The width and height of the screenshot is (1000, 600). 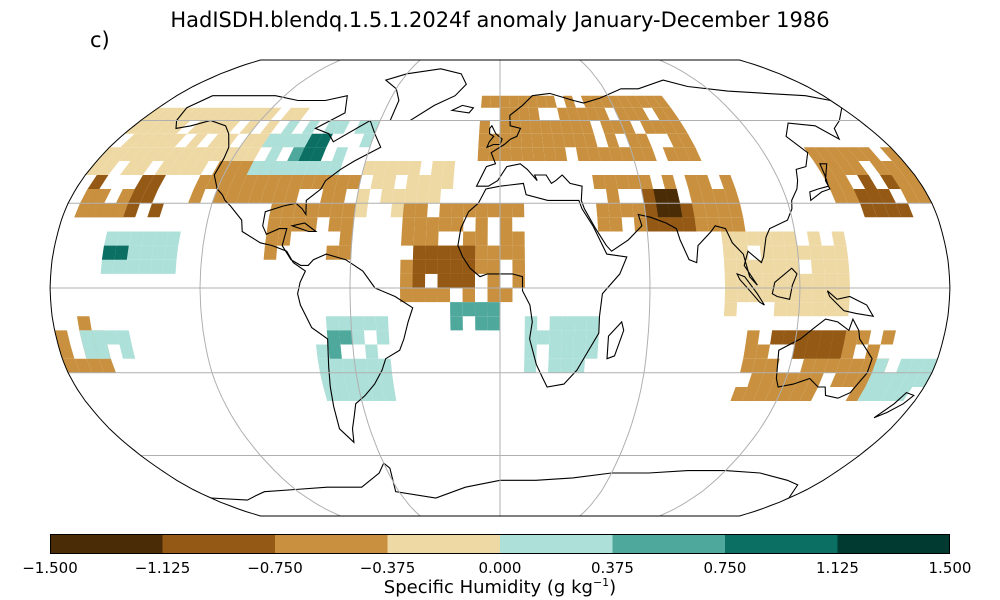 I want to click on colorbar-tick-label: 1.500, so click(x=950, y=568).